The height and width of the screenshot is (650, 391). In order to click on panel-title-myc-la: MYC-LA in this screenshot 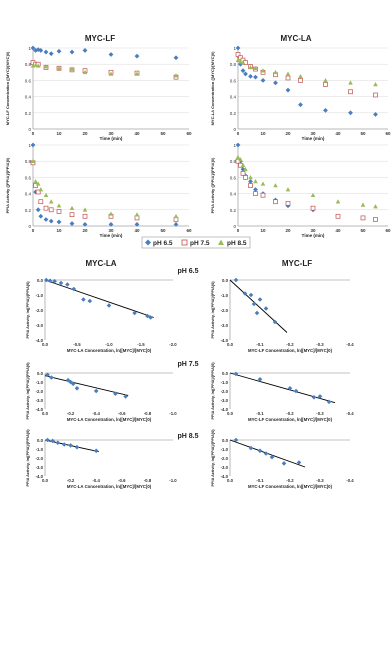, I will do `click(295, 38)`.